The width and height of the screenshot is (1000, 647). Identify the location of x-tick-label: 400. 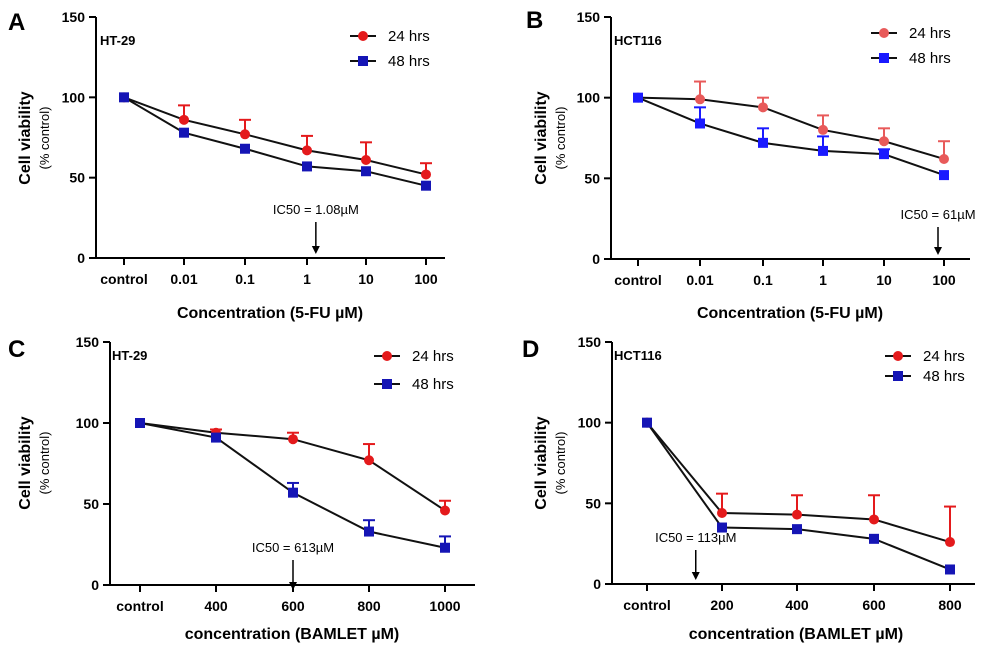
(216, 606).